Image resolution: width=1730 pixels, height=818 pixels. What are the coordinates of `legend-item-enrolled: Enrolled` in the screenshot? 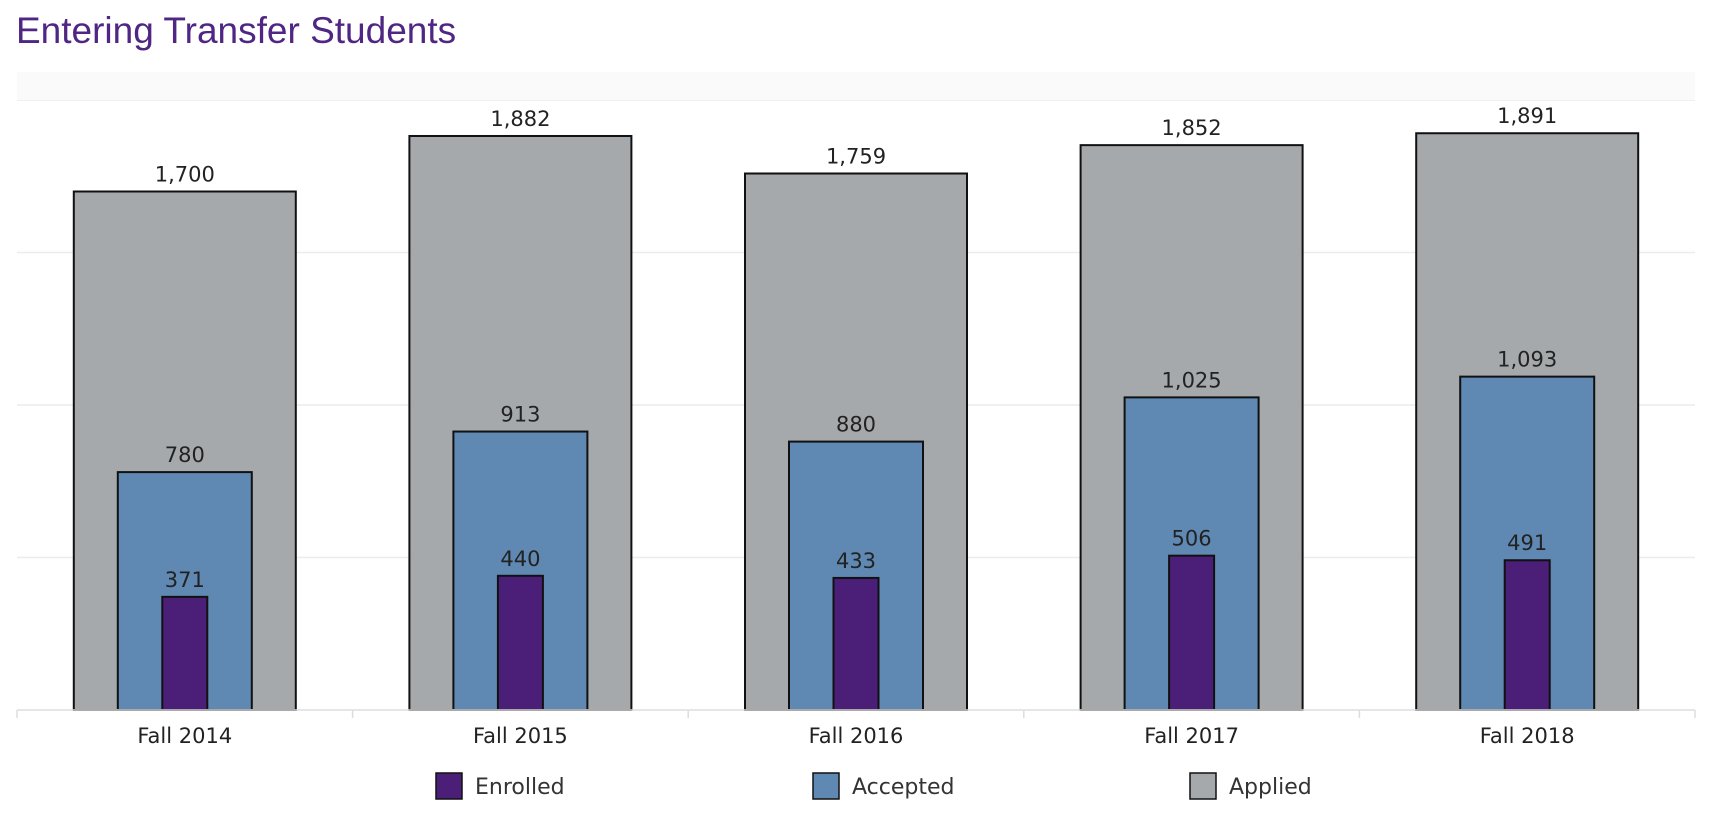 It's located at (500, 786).